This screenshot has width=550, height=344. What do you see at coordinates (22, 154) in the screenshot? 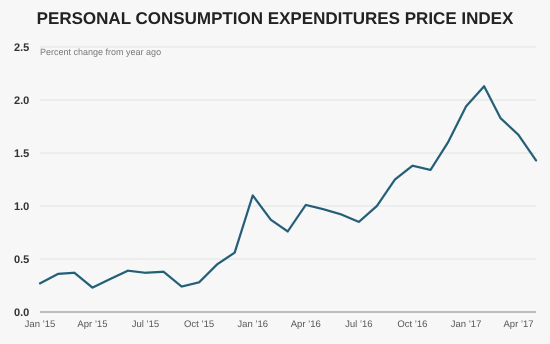
I see `y-tick-label: 1.5` at bounding box center [22, 154].